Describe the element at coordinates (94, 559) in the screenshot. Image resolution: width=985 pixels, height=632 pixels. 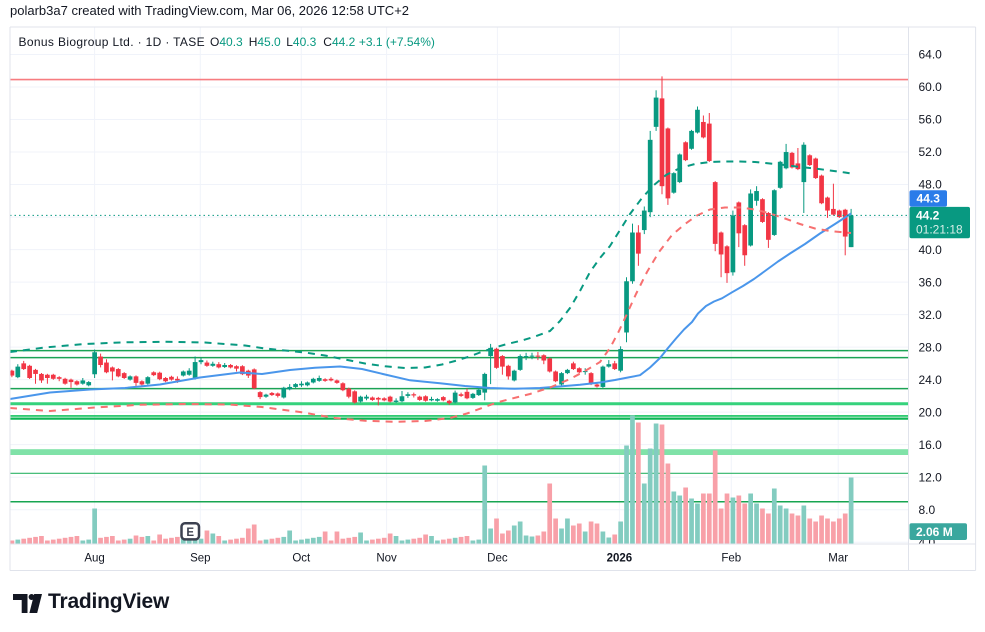
I see `svg-text: Aug` at that location.